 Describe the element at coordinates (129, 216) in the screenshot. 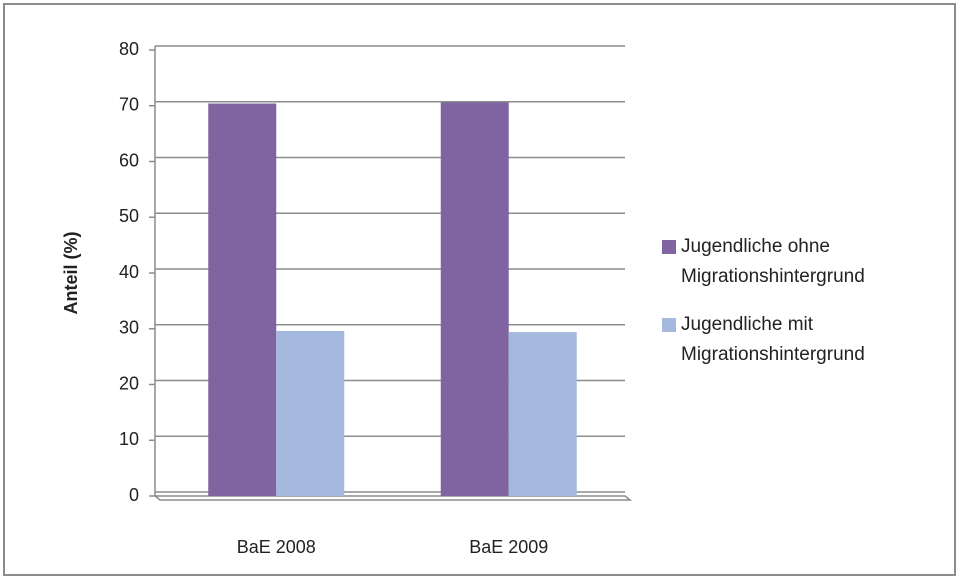

I see `y-tick-label: 50` at that location.